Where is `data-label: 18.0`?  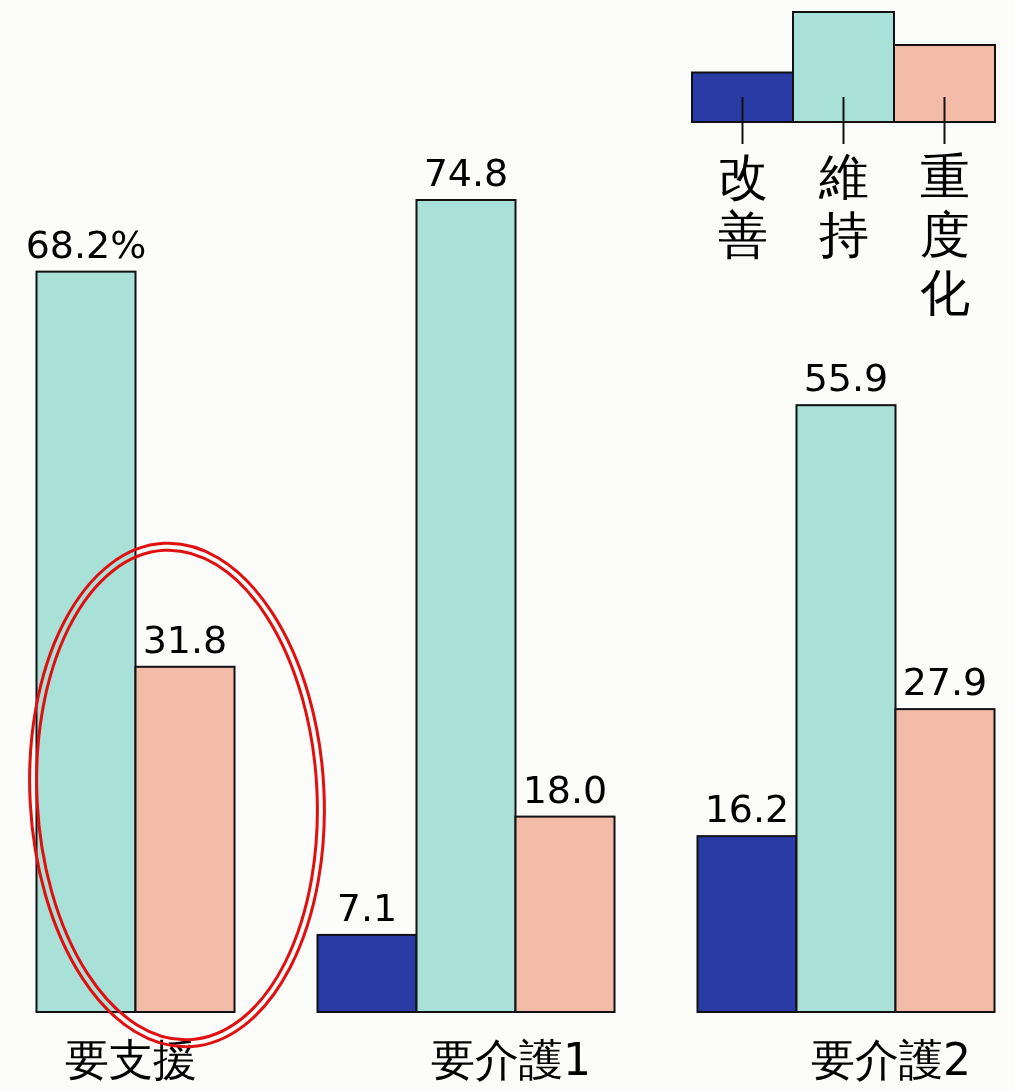
data-label: 18.0 is located at coordinates (565, 789).